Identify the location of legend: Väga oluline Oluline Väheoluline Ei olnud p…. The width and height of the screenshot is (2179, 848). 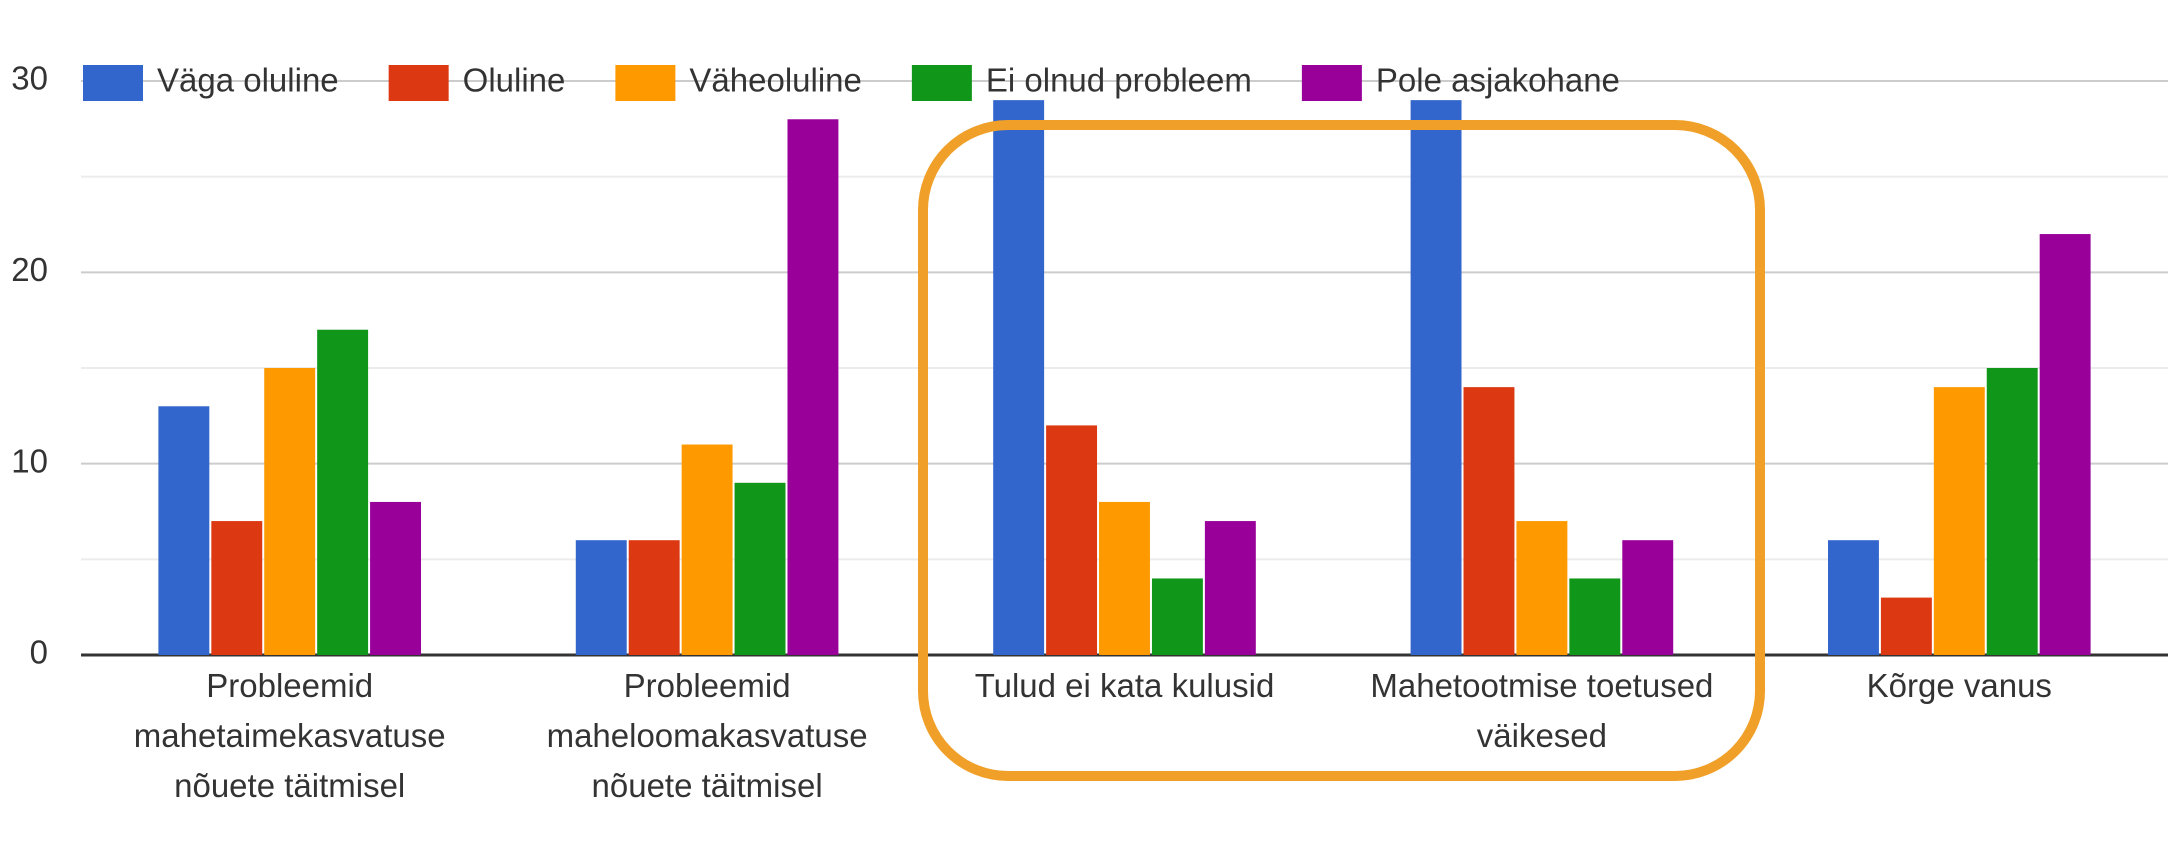
(851, 81).